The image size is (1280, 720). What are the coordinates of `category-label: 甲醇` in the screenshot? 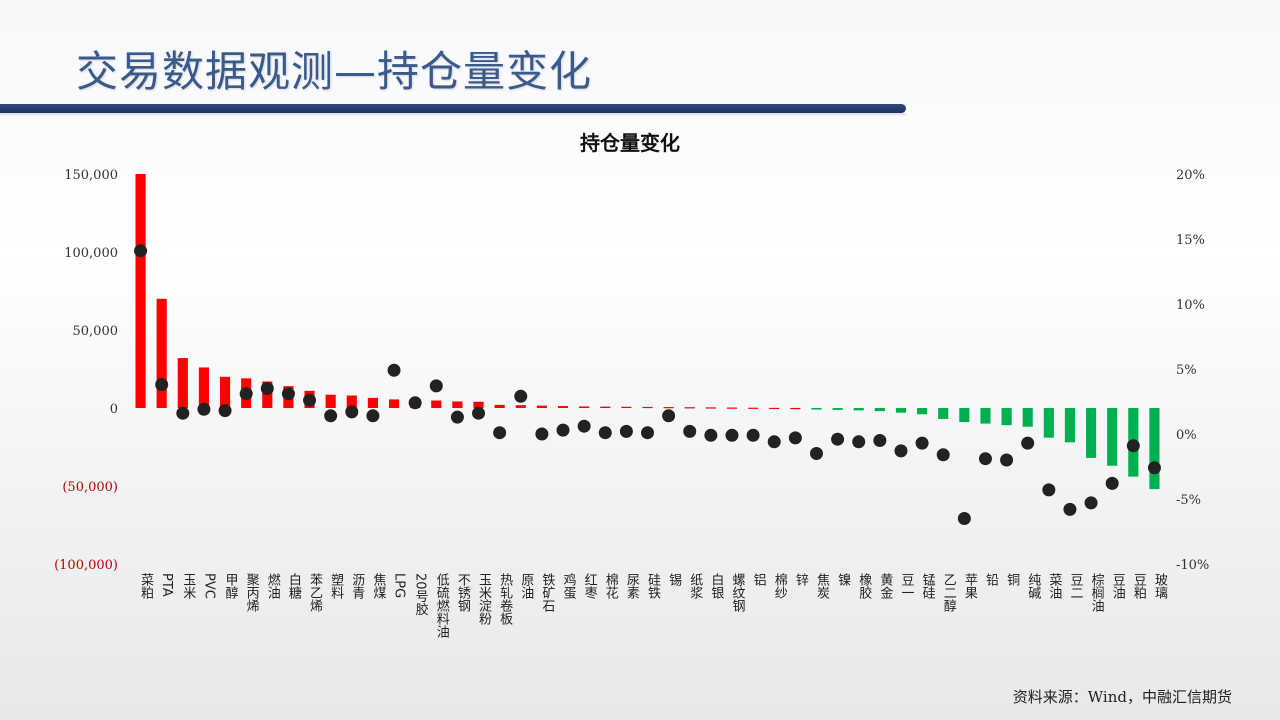 It's located at (231, 586).